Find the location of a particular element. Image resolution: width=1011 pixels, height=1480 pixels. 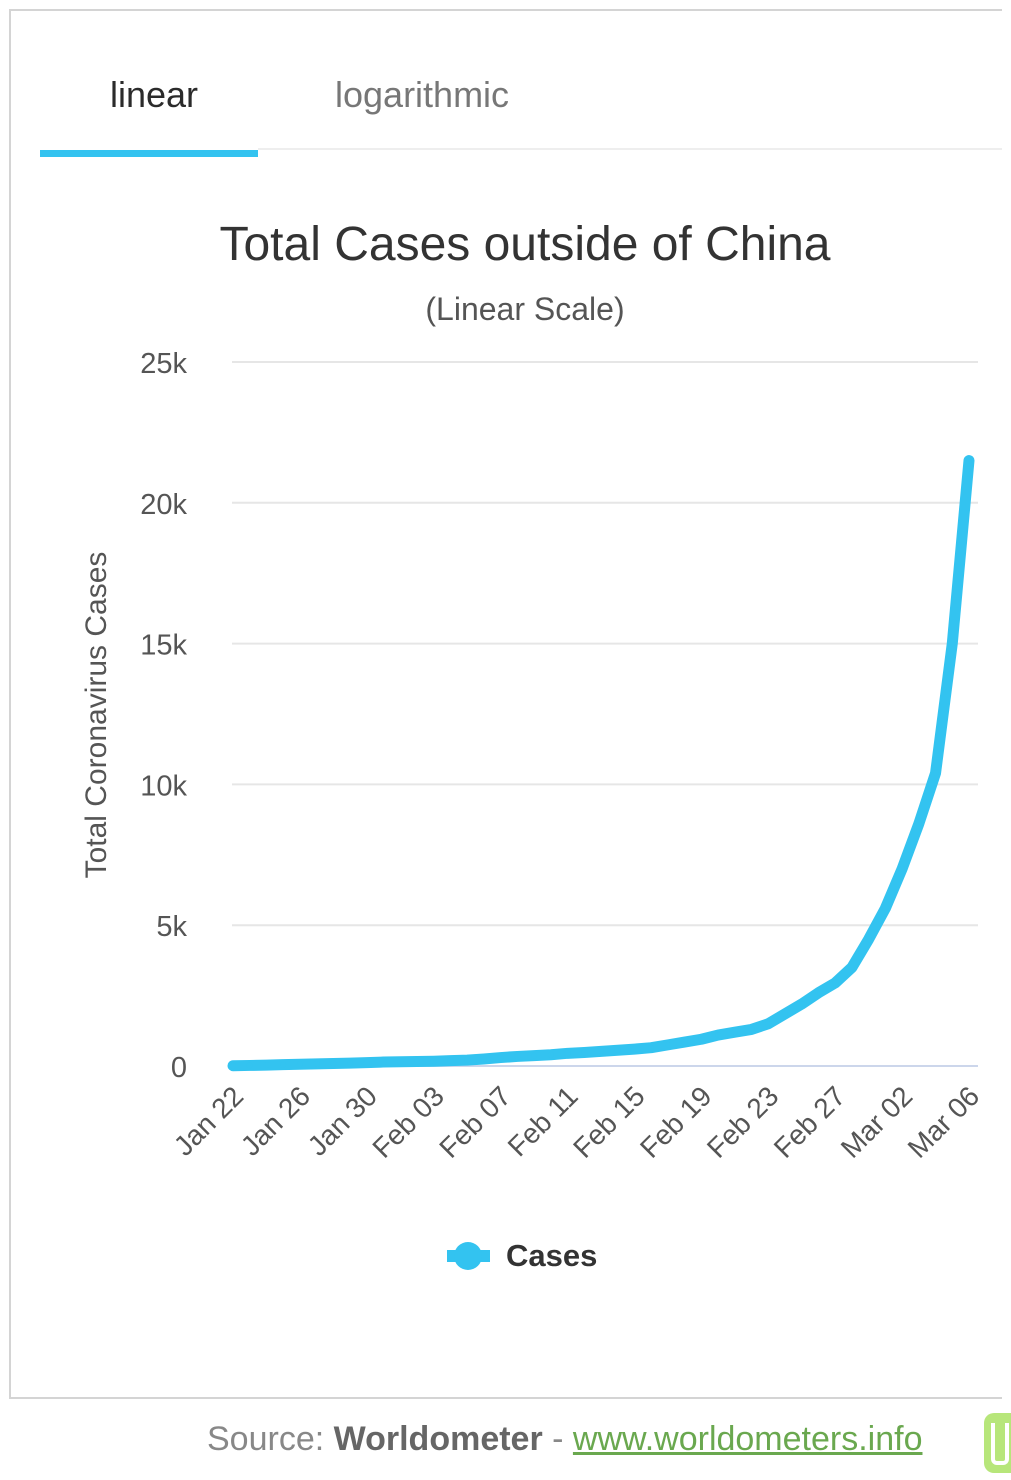

y-axis-ticks: 0 5k 10k 15k 20k 25k is located at coordinates (163, 716).